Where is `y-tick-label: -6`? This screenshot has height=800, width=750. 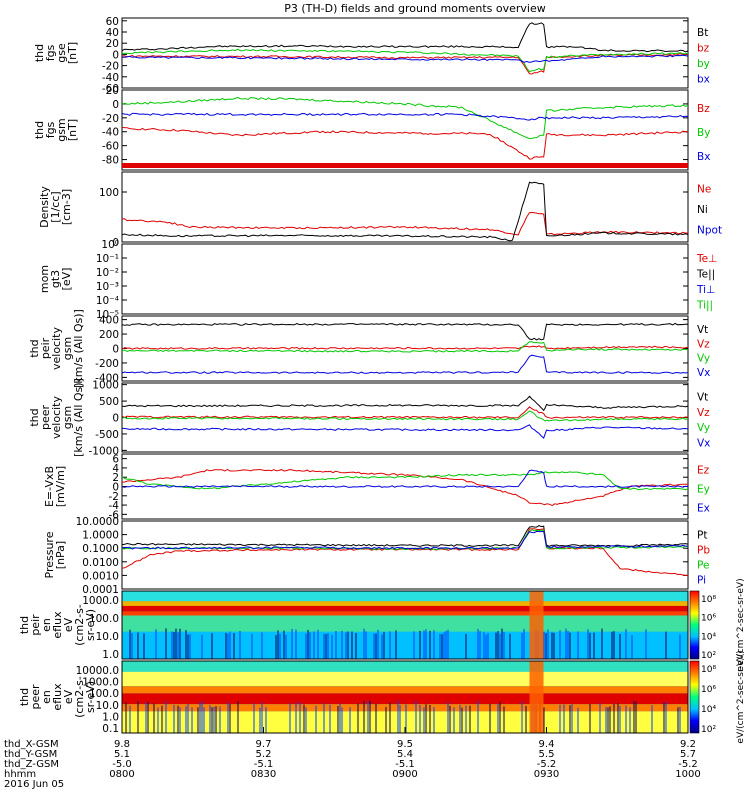 y-tick-label: -6 is located at coordinates (114, 515).